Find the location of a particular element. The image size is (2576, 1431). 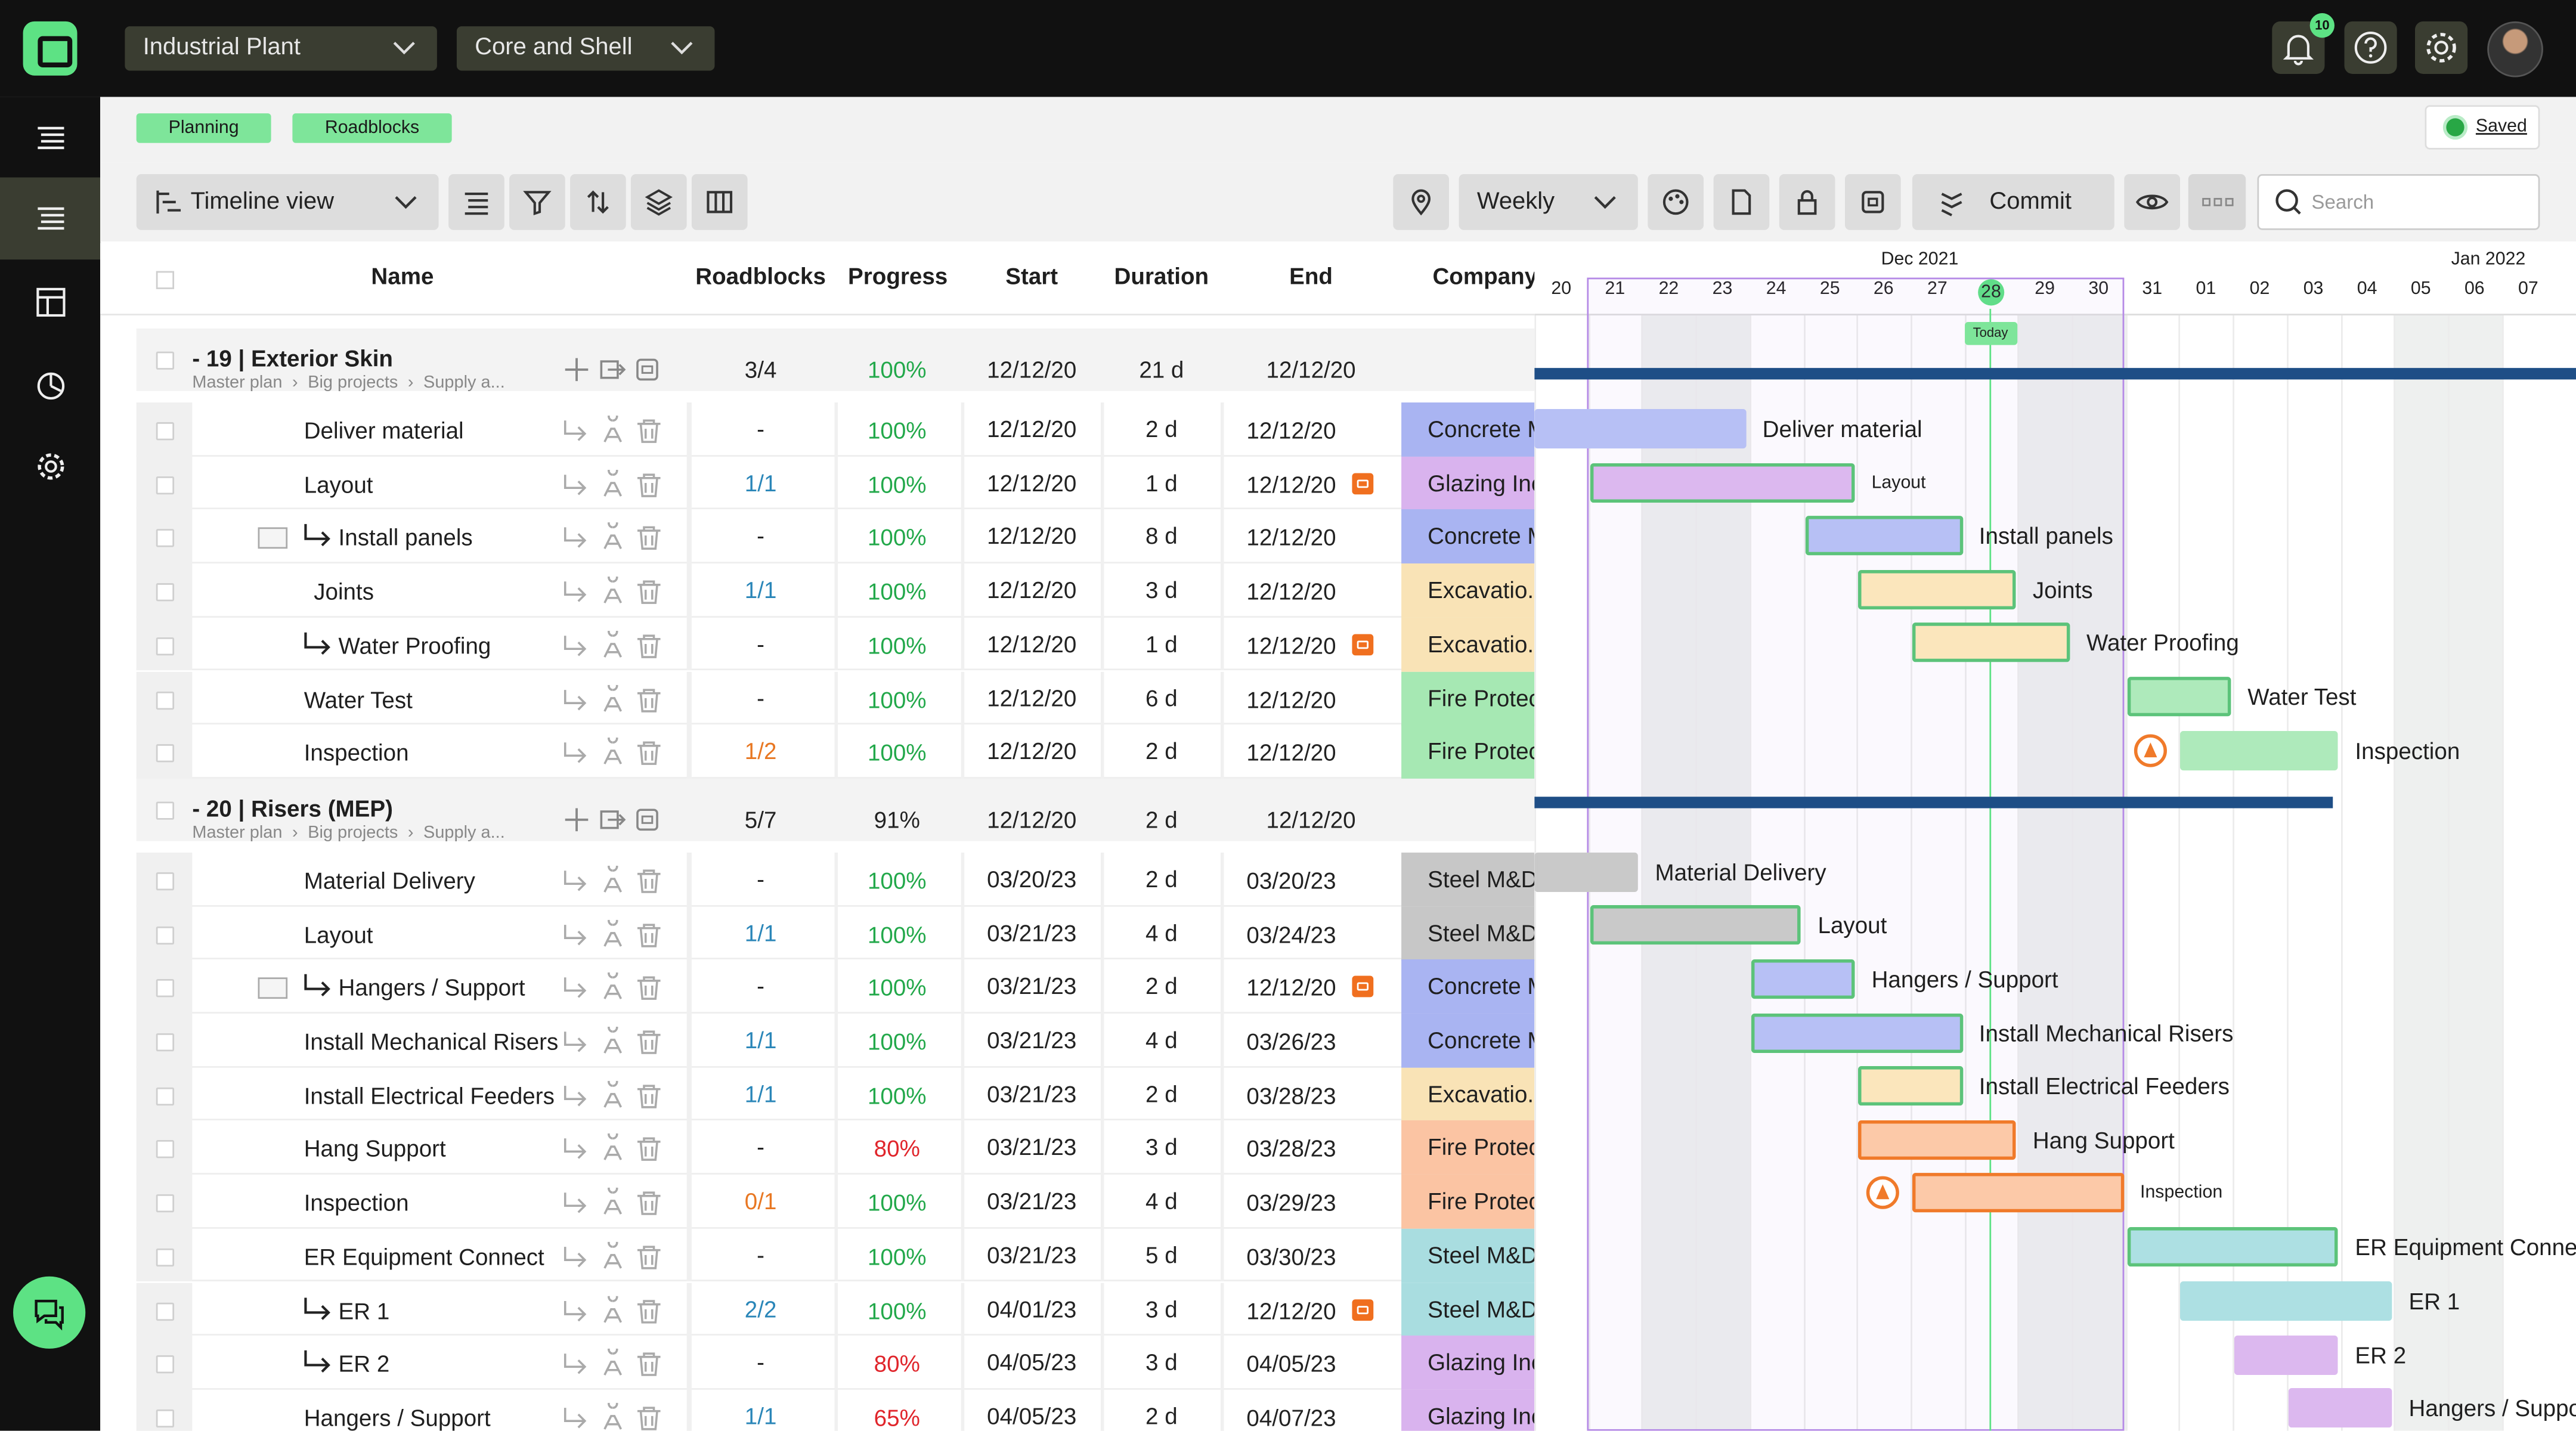

pie-chart-icon is located at coordinates (51, 384).